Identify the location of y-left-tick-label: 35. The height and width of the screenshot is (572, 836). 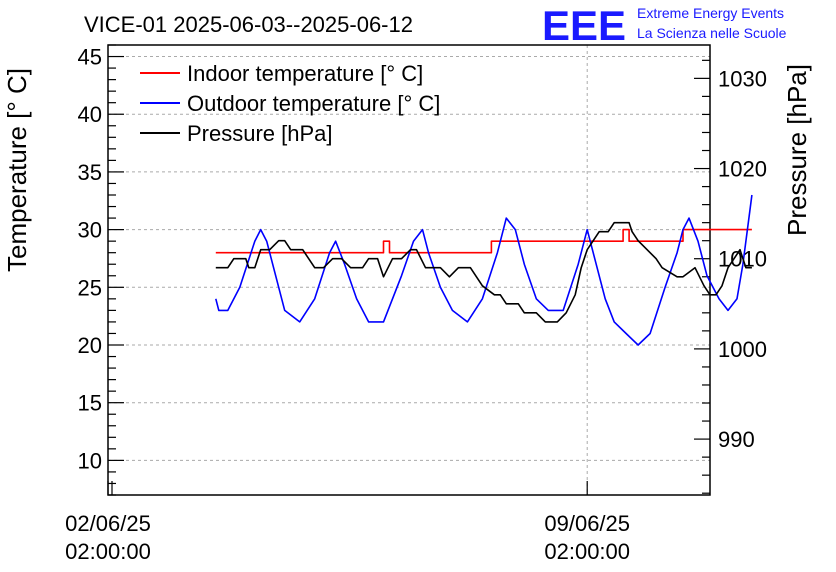
(90, 172).